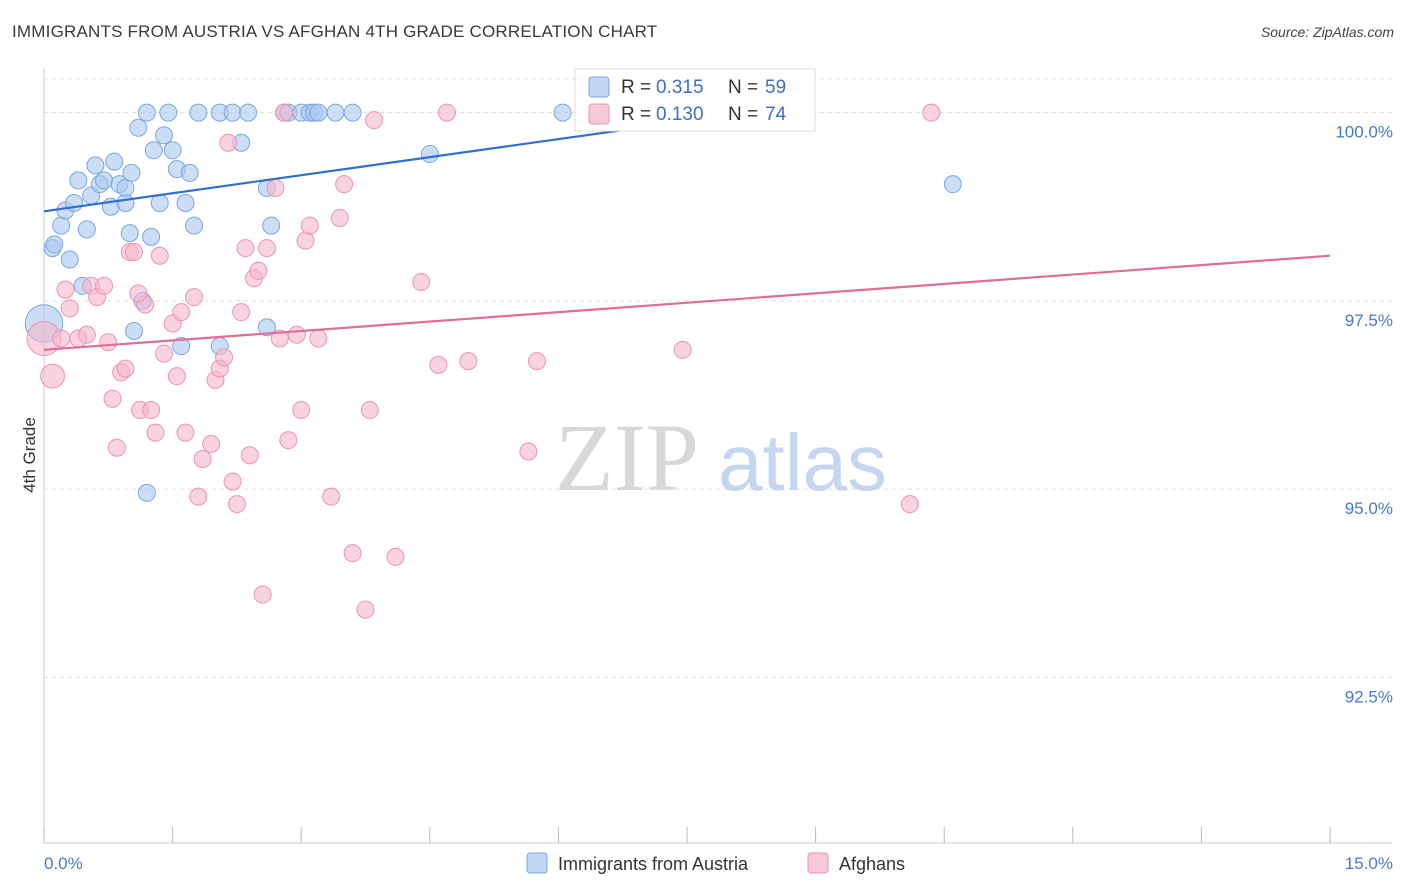  Describe the element at coordinates (680, 114) in the screenshot. I see `legend-r-value-afghans: 0.130` at that location.